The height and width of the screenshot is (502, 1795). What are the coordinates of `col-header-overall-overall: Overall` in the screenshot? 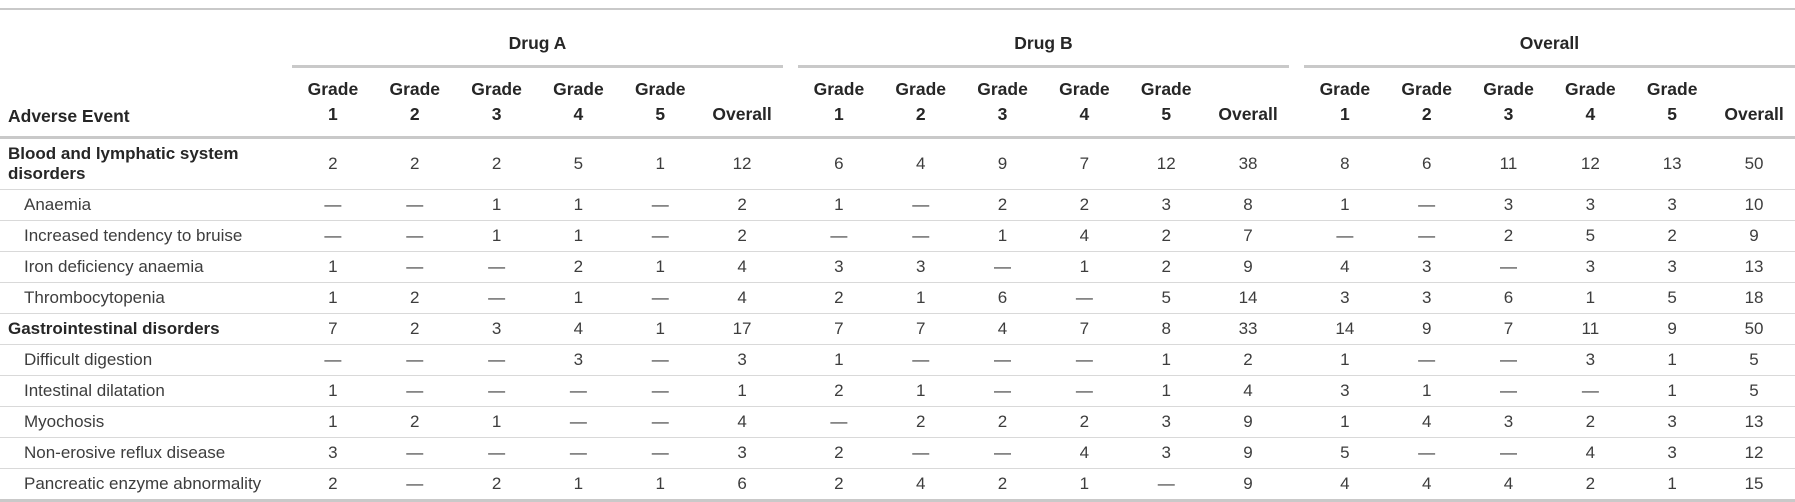 It's located at (1754, 102).